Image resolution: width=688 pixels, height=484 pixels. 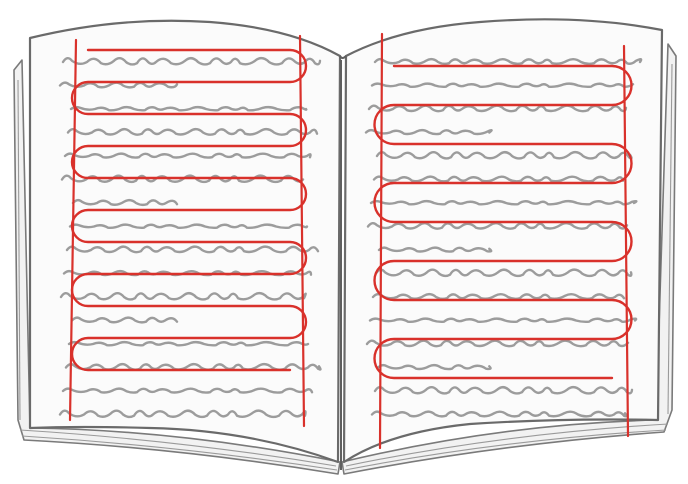 I want to click on book-spine, so click(x=343, y=262).